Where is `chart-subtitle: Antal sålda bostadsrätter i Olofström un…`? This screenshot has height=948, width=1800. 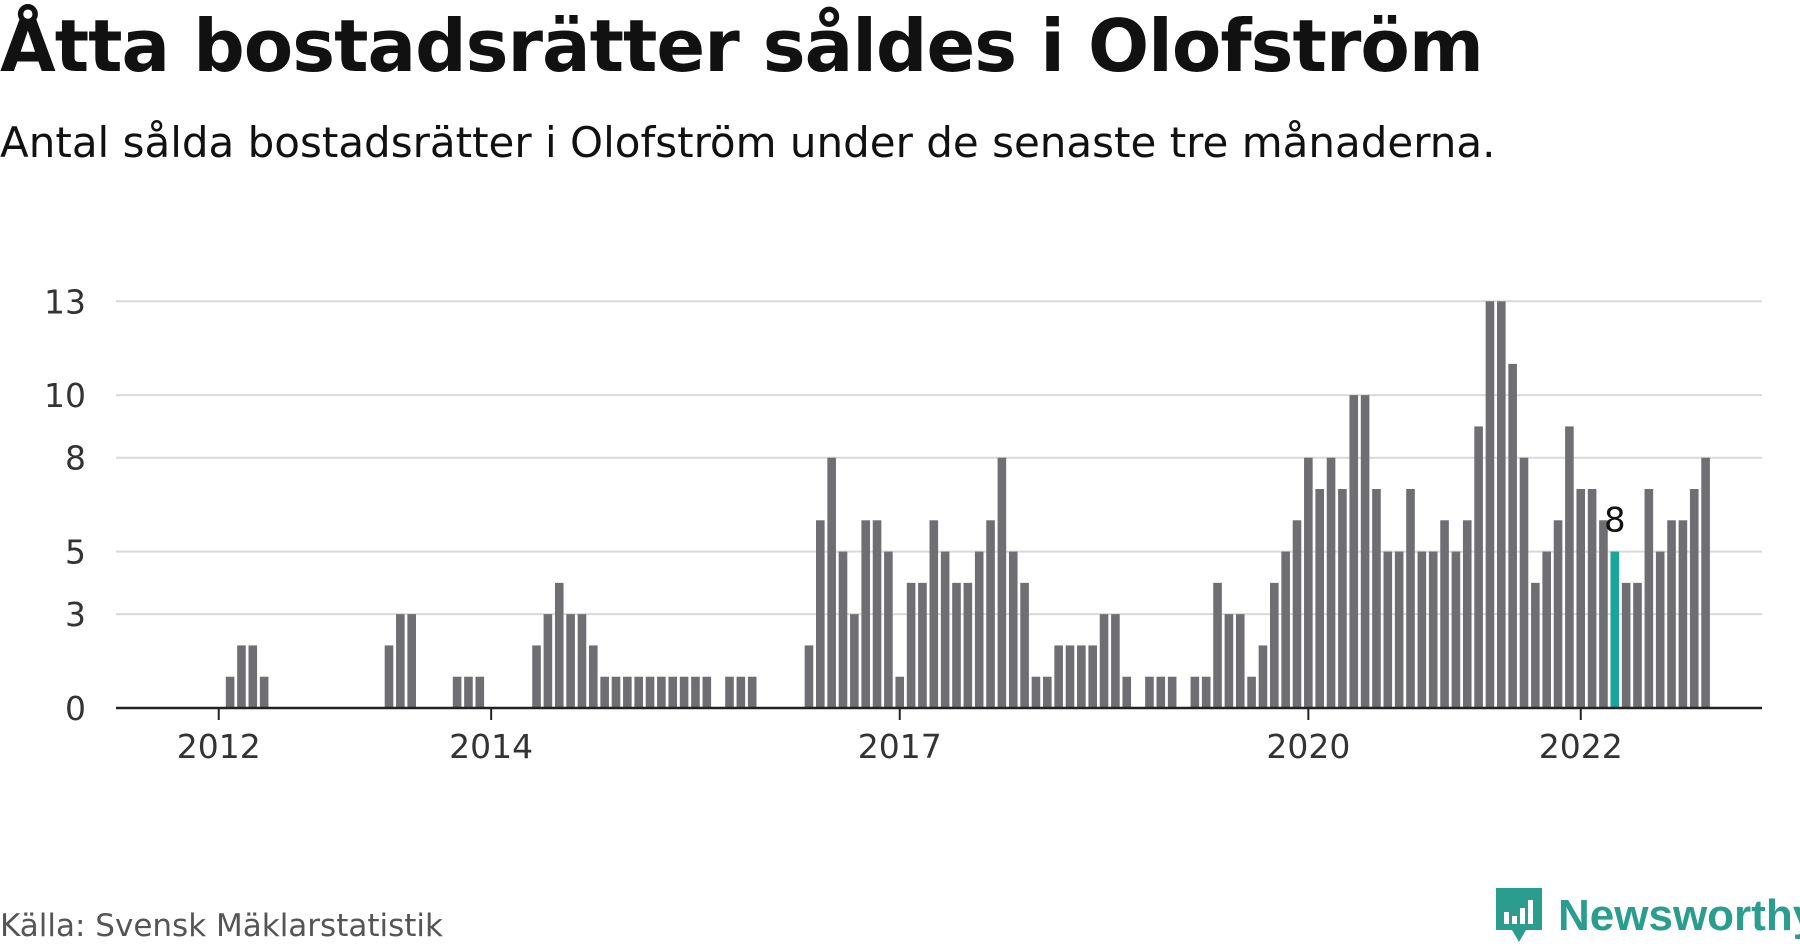 chart-subtitle: Antal sålda bostadsrätter i Olofström un… is located at coordinates (748, 142).